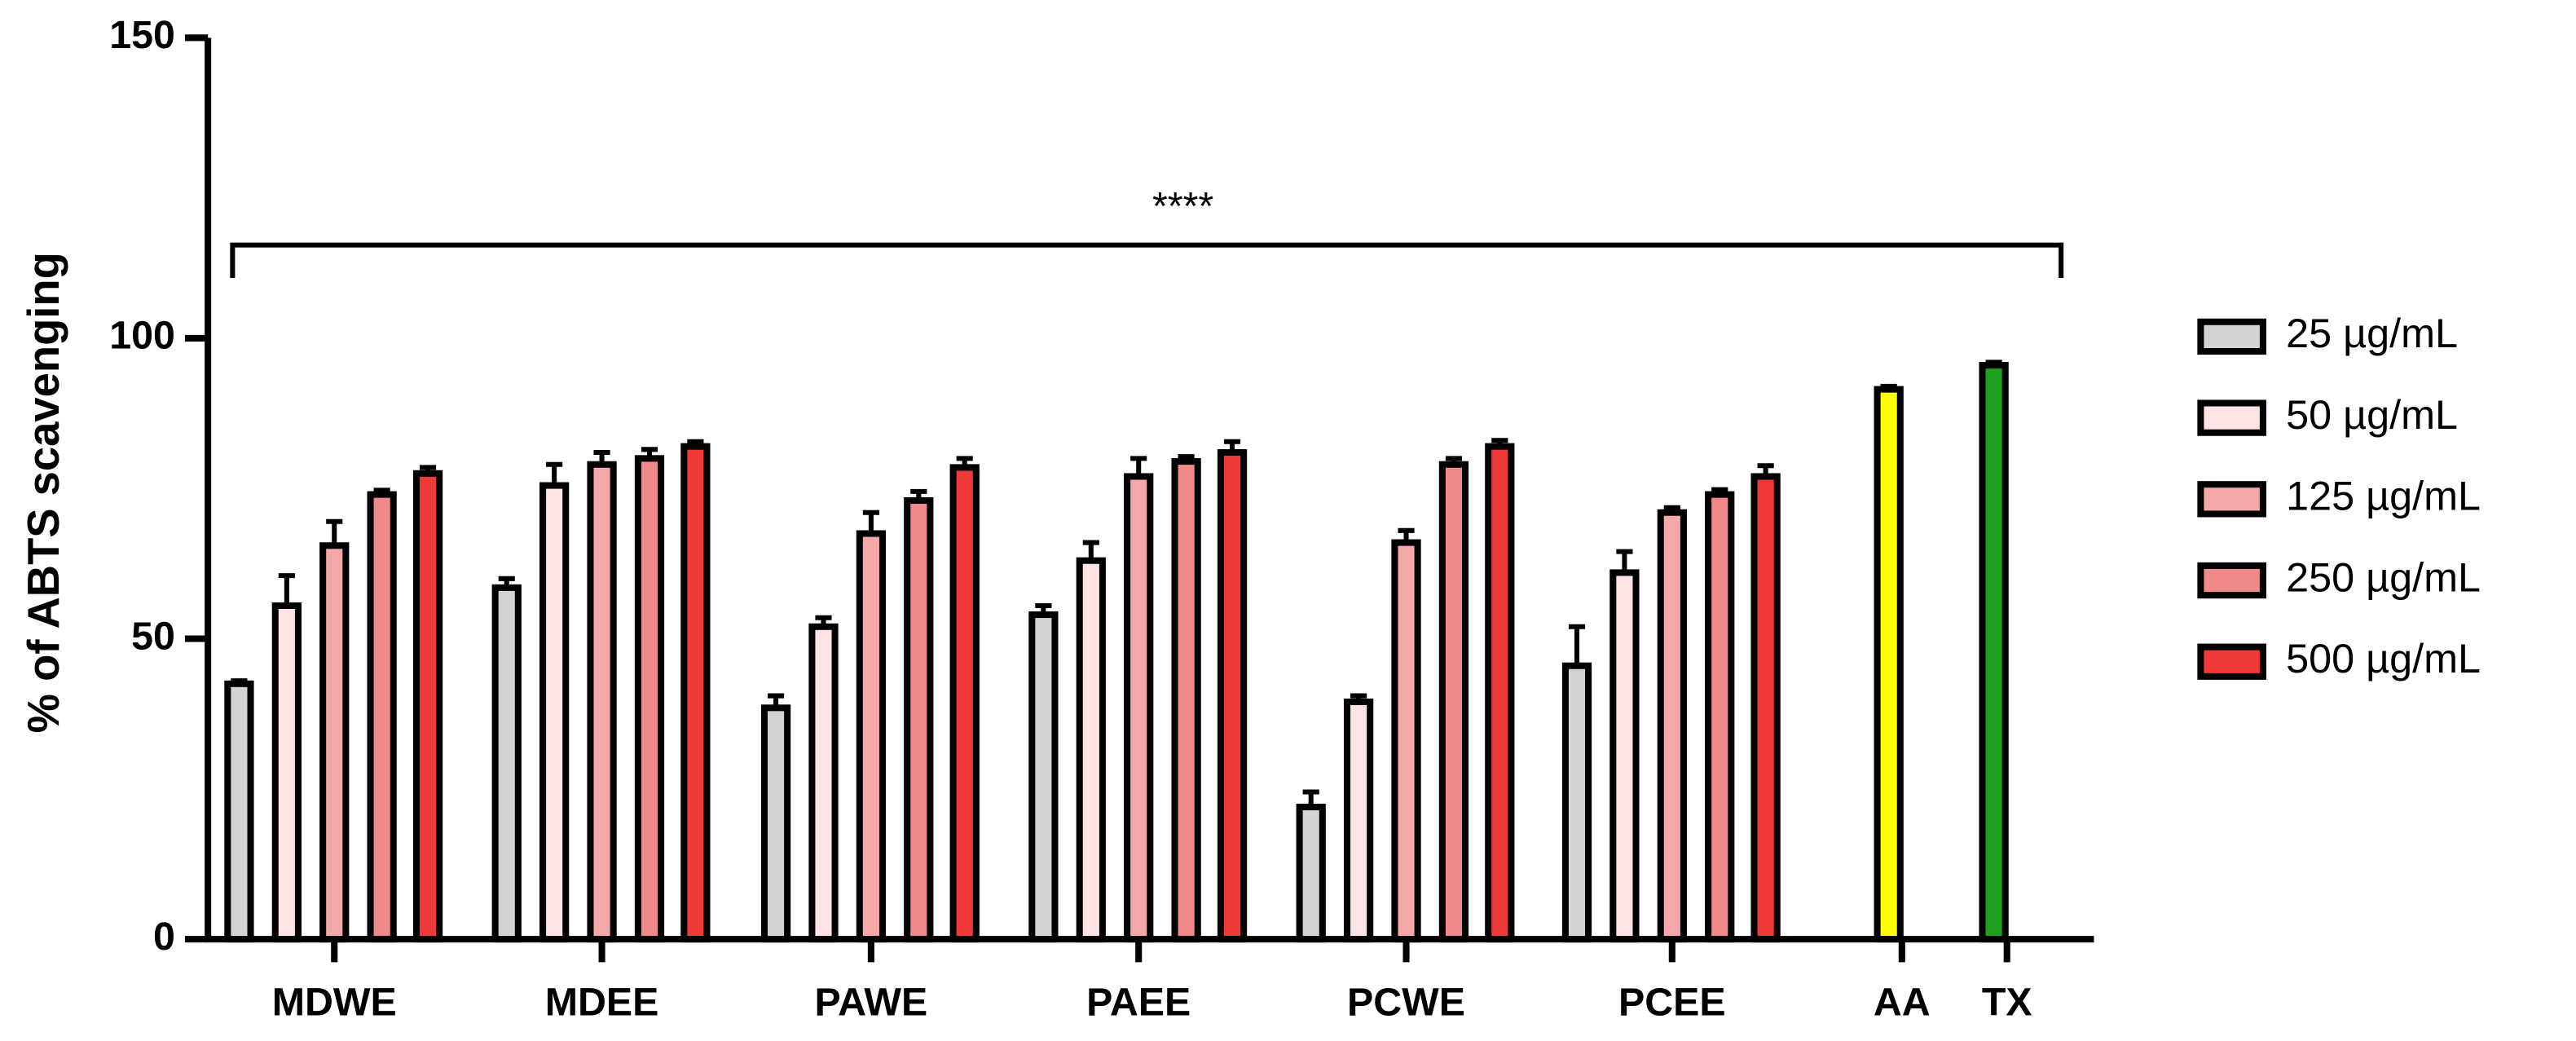  I want to click on x-tick-label: MDWE, so click(335, 1002).